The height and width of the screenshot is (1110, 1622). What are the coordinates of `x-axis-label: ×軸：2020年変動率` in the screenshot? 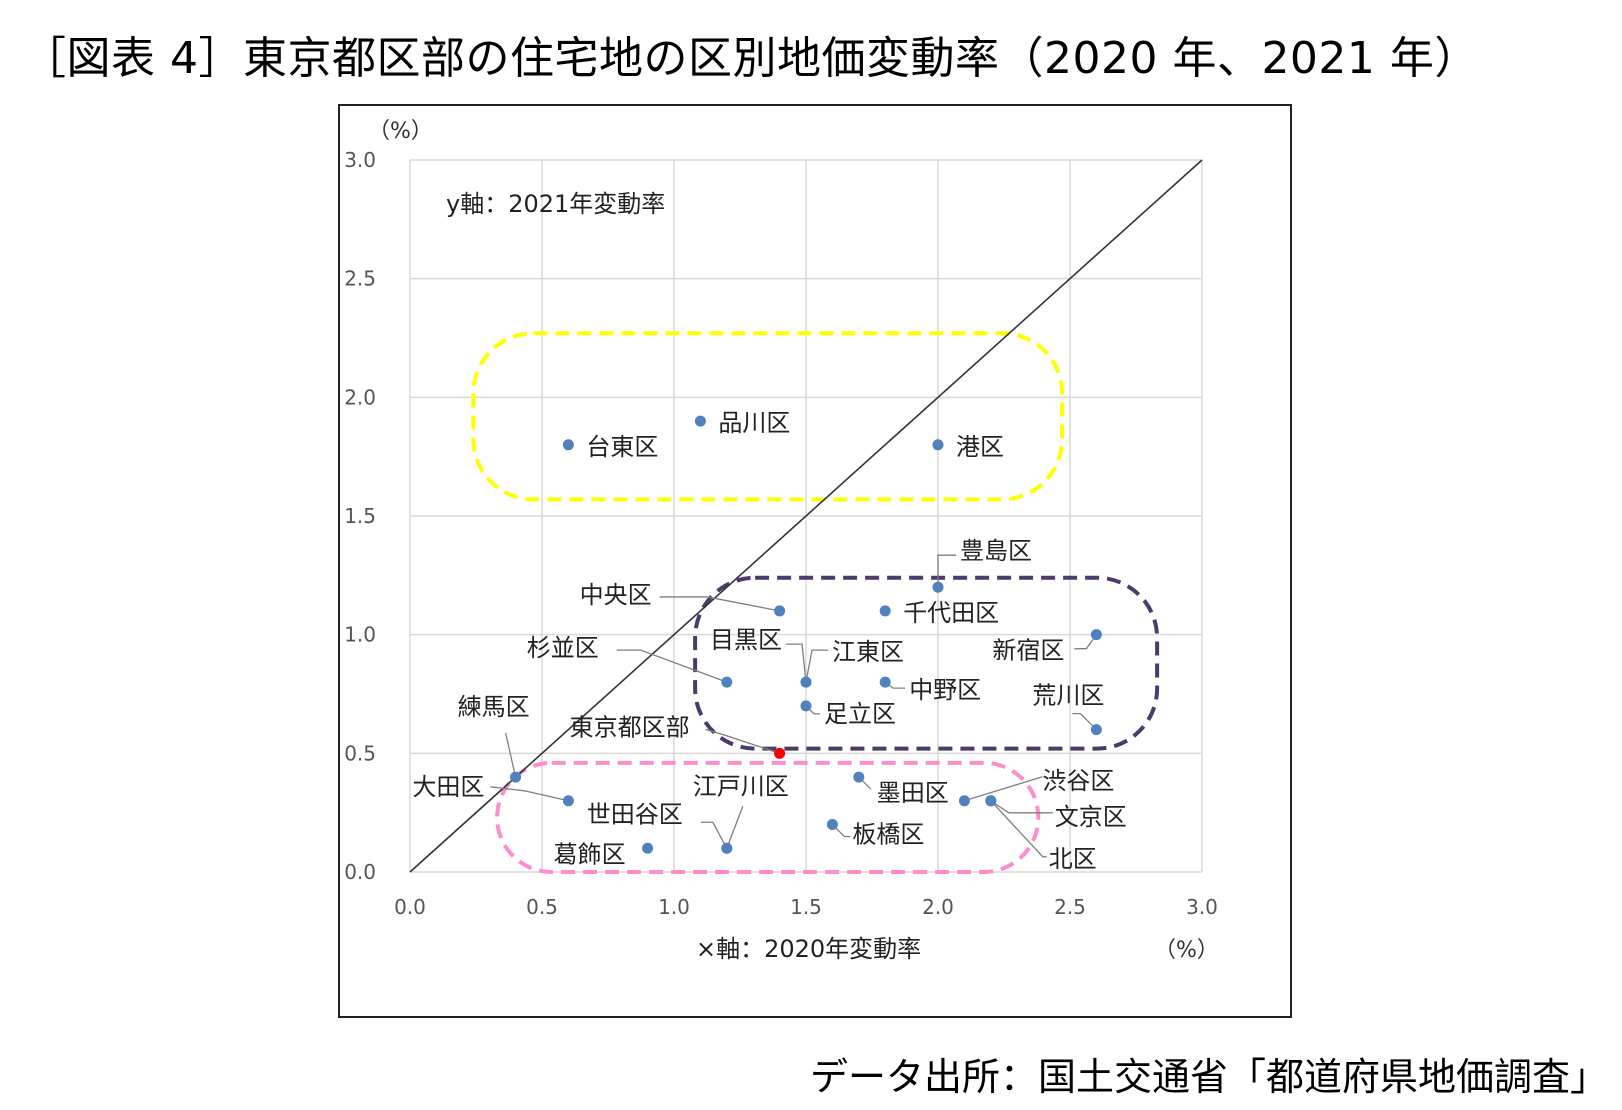 It's located at (808, 949).